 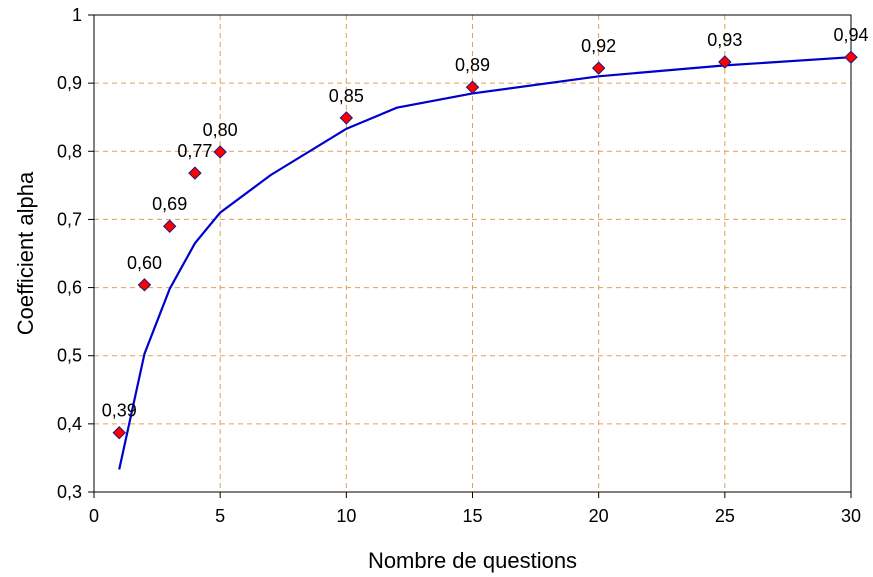 I want to click on y-axis-title: Coefficient alpha, so click(x=25, y=253).